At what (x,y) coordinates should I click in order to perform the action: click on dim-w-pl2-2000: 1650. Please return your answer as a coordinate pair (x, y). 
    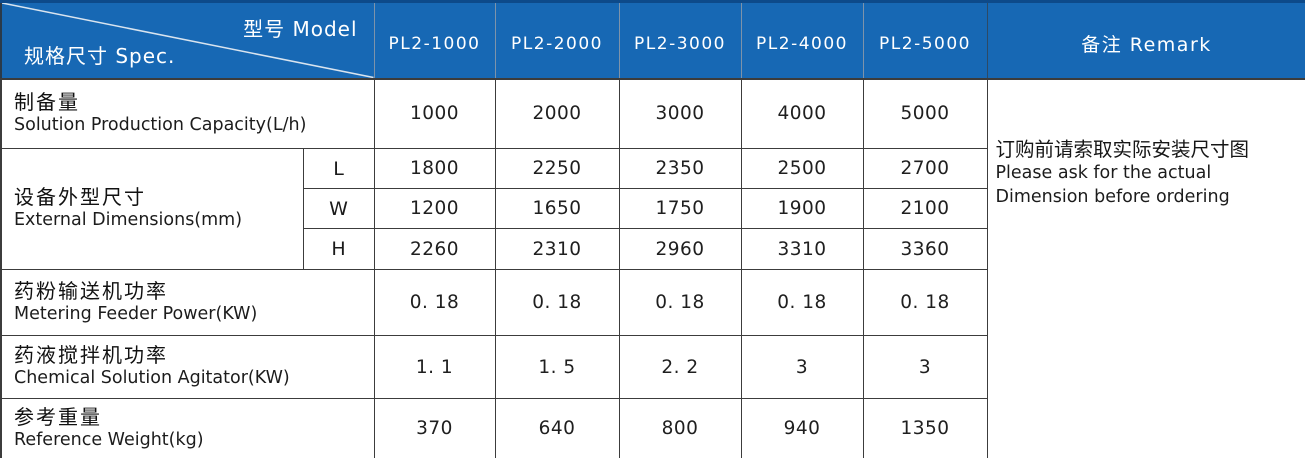
    Looking at the image, I should click on (557, 208).